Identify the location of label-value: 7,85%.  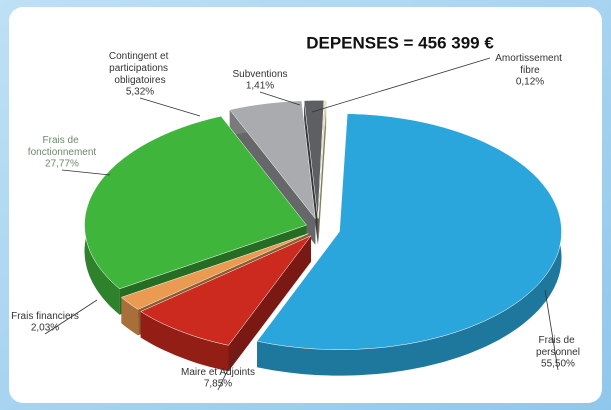
(218, 384).